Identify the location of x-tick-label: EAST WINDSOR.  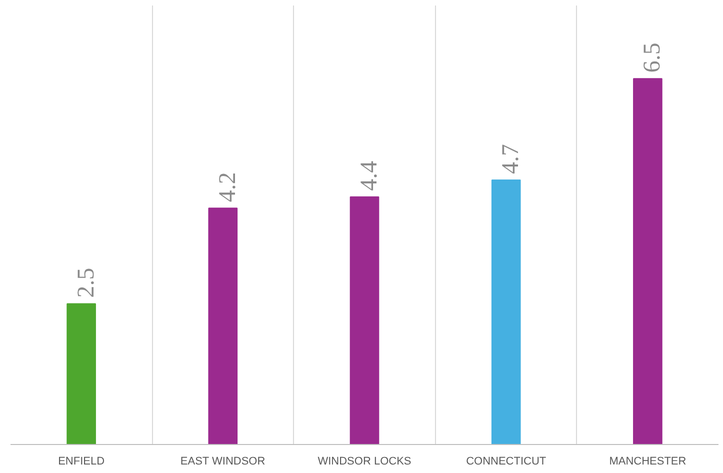
(223, 462).